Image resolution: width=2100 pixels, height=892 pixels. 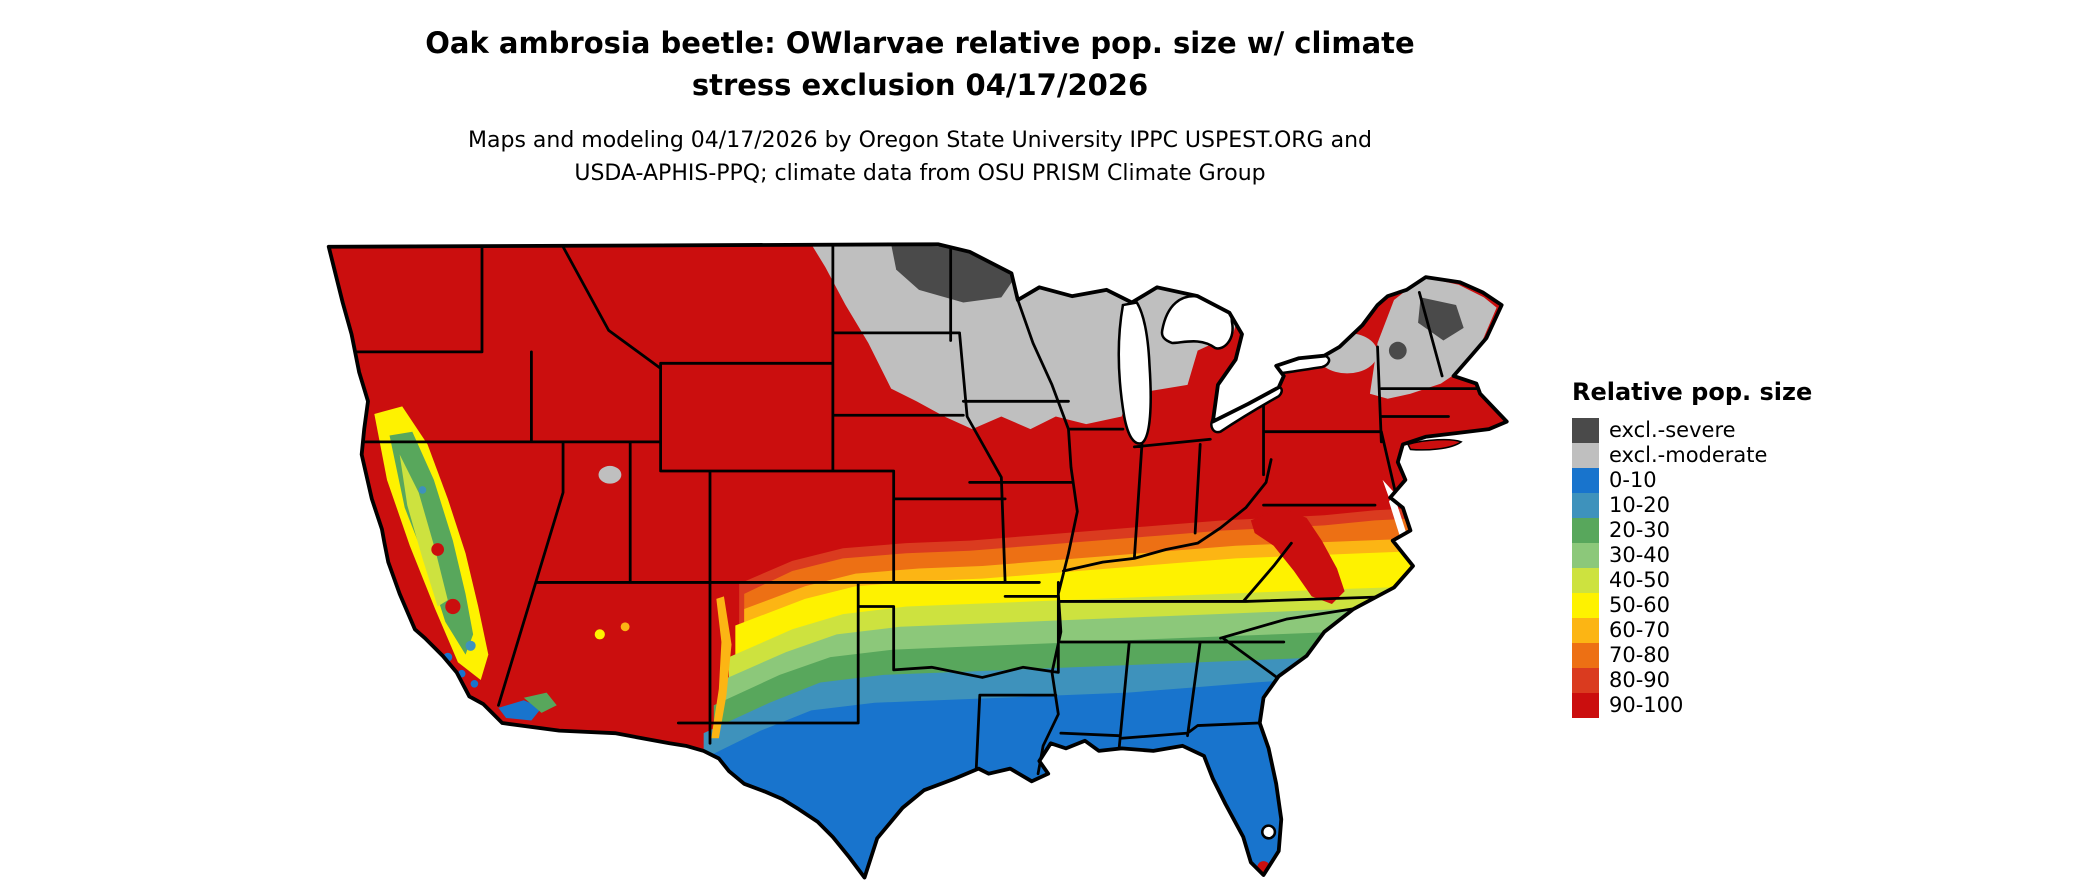 I want to click on legend-item: 80-90, so click(x=1692, y=680).